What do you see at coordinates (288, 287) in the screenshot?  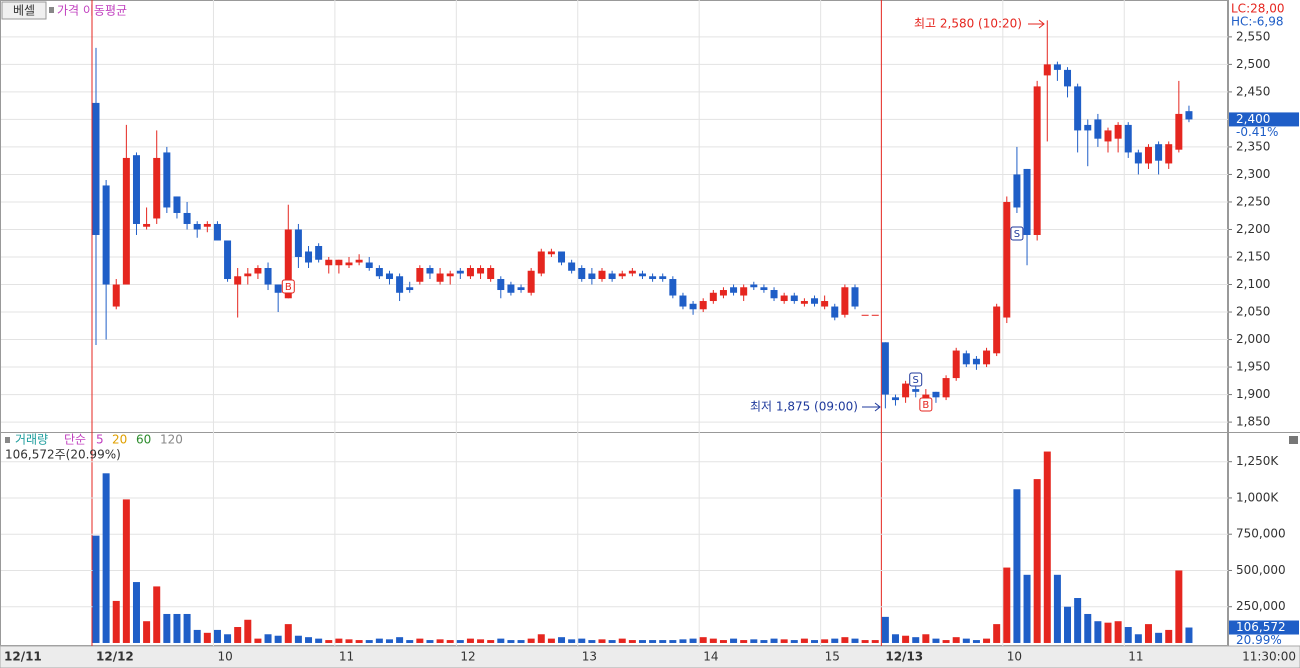 I see `signal-label: B` at bounding box center [288, 287].